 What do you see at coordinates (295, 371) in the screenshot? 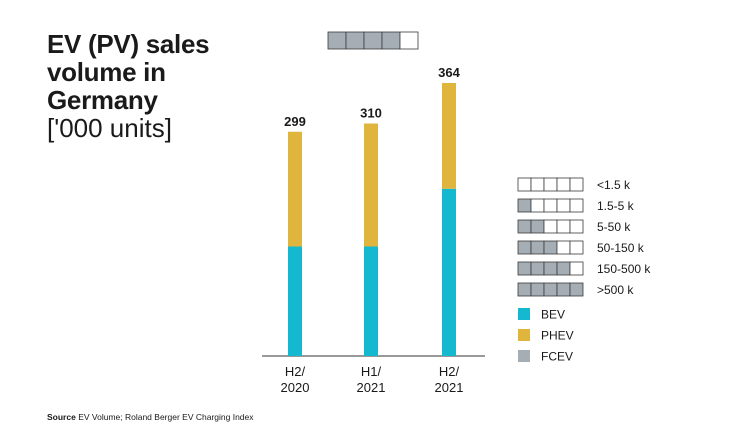
I see `x-tick-label-0-line1: H2/` at bounding box center [295, 371].